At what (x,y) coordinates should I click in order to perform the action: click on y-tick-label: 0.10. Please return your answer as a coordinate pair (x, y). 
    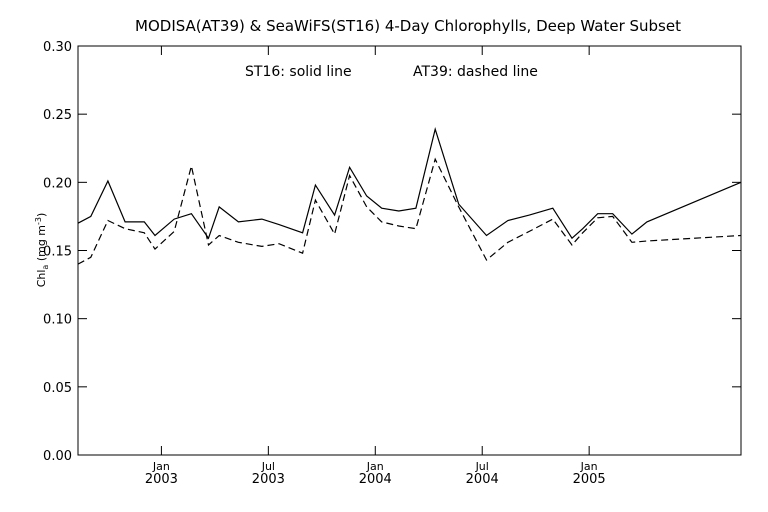
    Looking at the image, I should click on (57, 320).